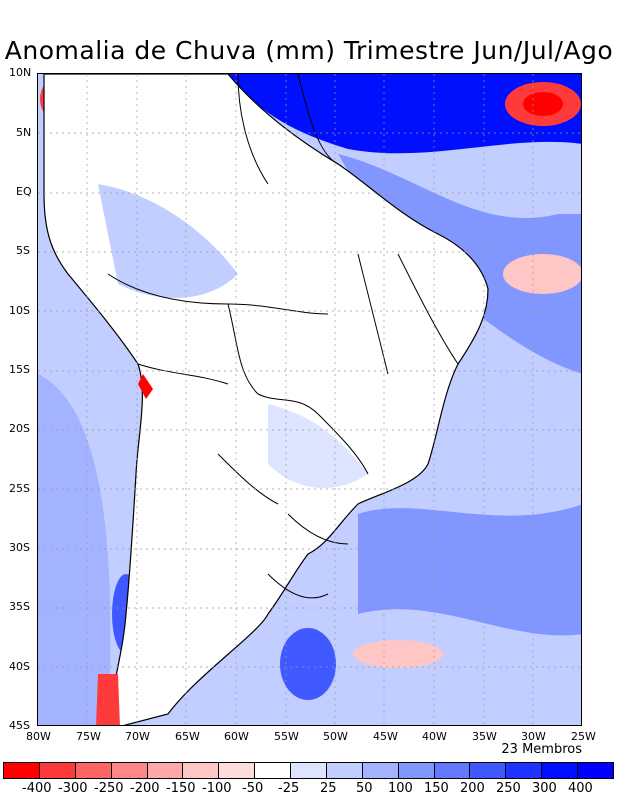 The width and height of the screenshot is (618, 800). I want to click on legend-label: -100, so click(217, 788).